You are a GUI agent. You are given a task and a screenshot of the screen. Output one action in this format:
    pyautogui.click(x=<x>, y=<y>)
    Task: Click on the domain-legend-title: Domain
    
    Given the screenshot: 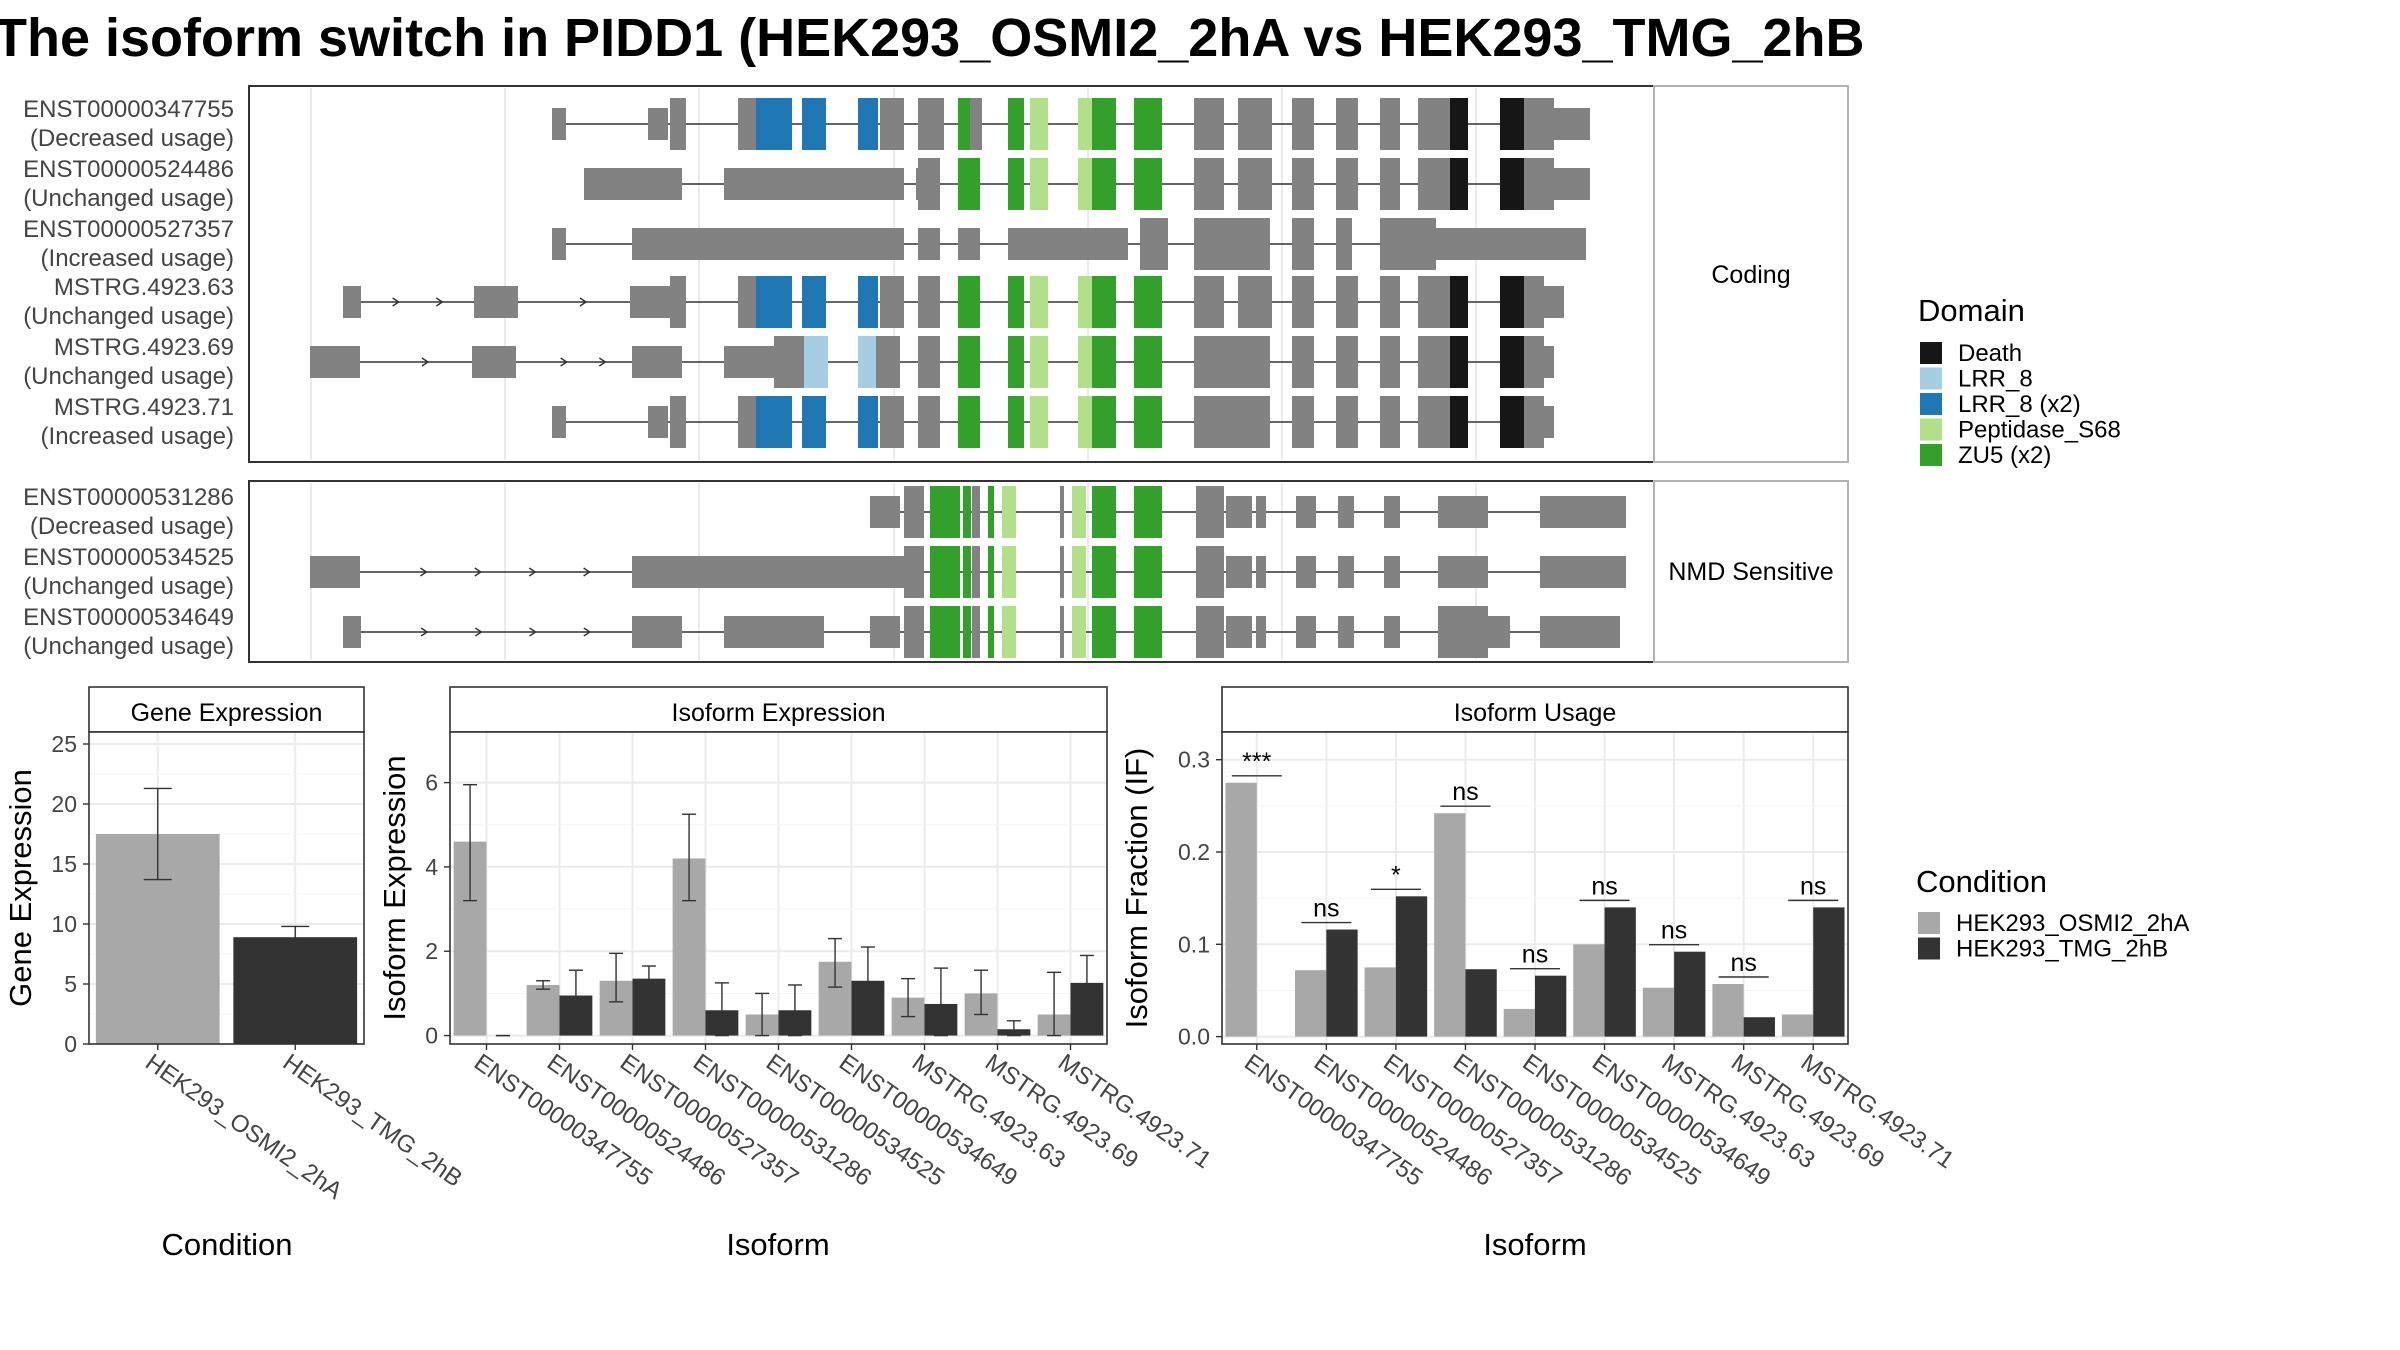 What is the action you would take?
    pyautogui.click(x=1971, y=310)
    